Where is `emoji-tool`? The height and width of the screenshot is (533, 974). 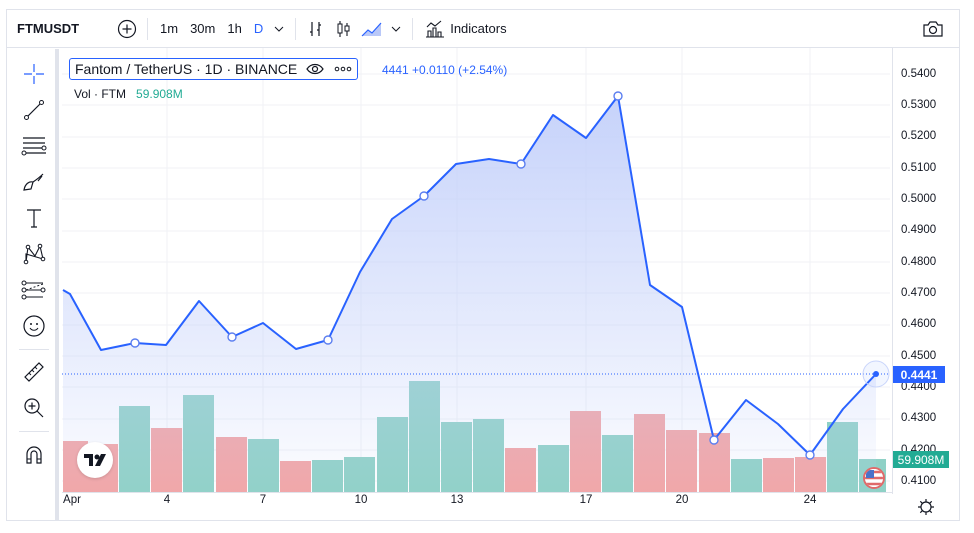
emoji-tool is located at coordinates (34, 326).